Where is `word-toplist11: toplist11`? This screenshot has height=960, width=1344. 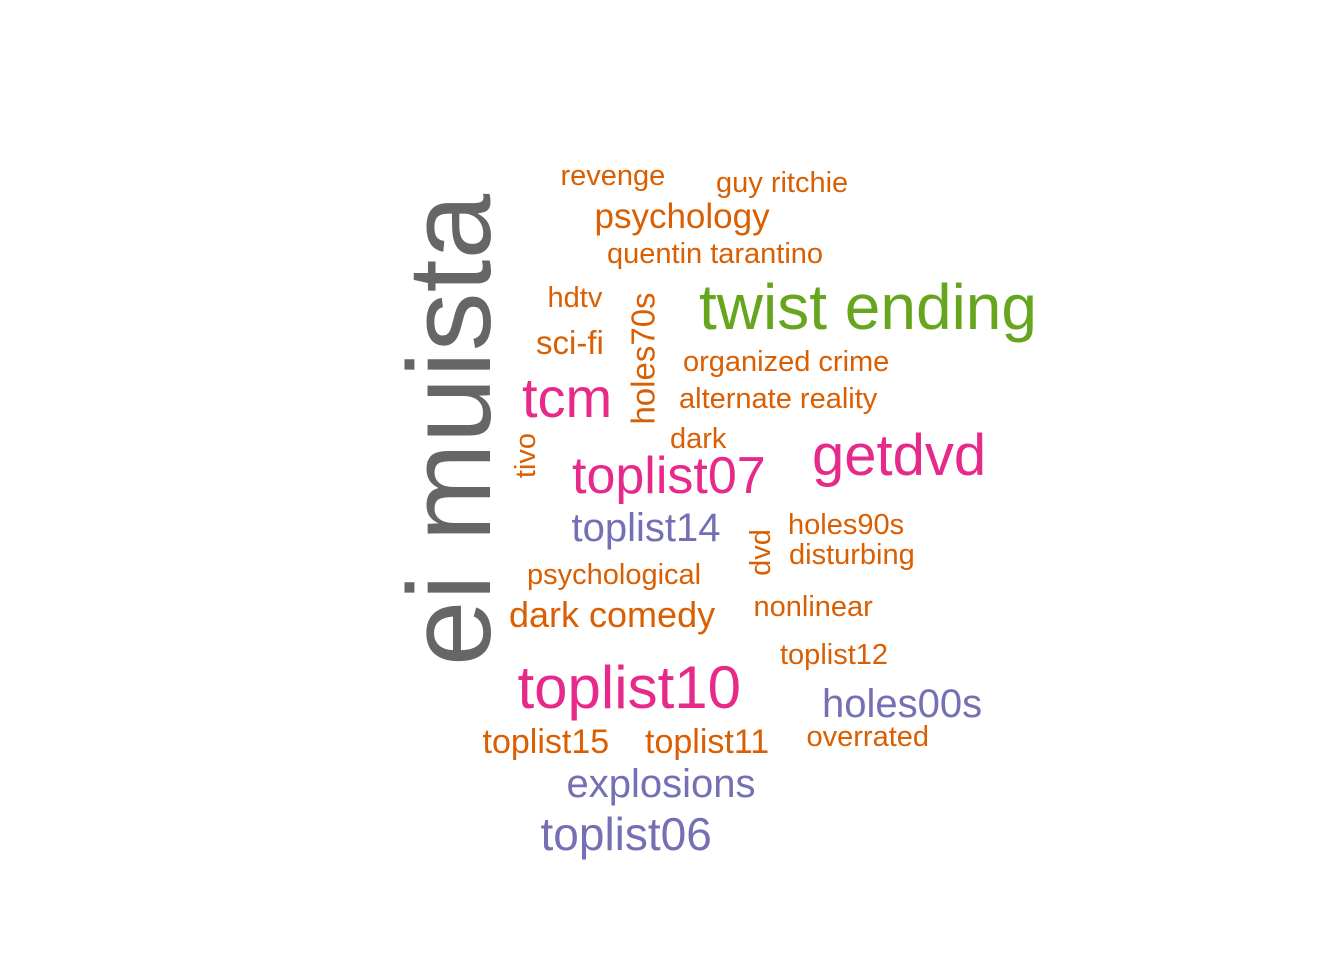
word-toplist11: toplist11 is located at coordinates (707, 742).